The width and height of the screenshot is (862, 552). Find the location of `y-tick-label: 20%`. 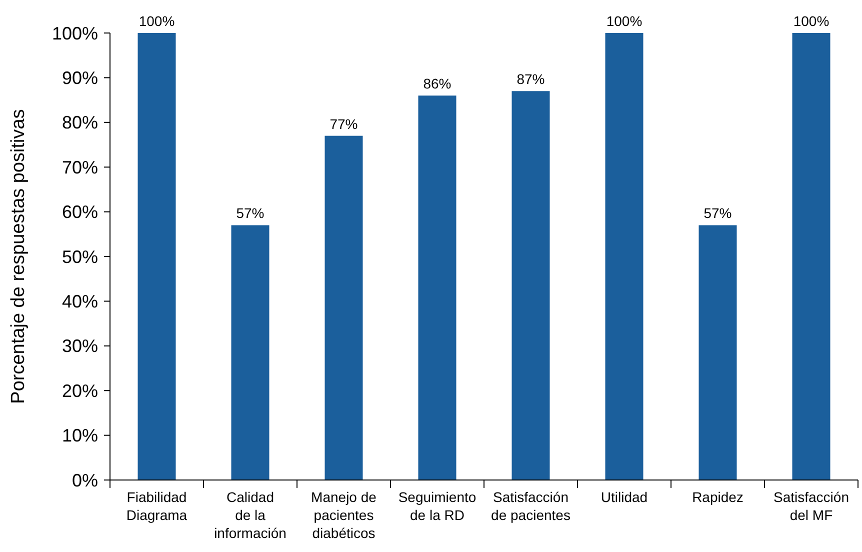

y-tick-label: 20% is located at coordinates (80, 390).